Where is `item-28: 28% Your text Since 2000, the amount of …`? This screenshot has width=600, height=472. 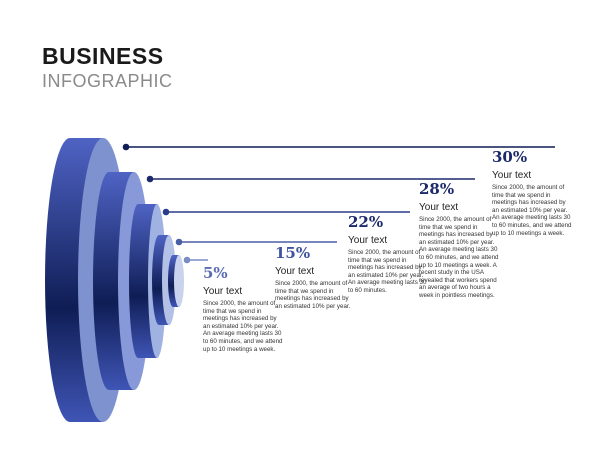 item-28: 28% Your text Since 2000, the amount of … is located at coordinates (459, 240).